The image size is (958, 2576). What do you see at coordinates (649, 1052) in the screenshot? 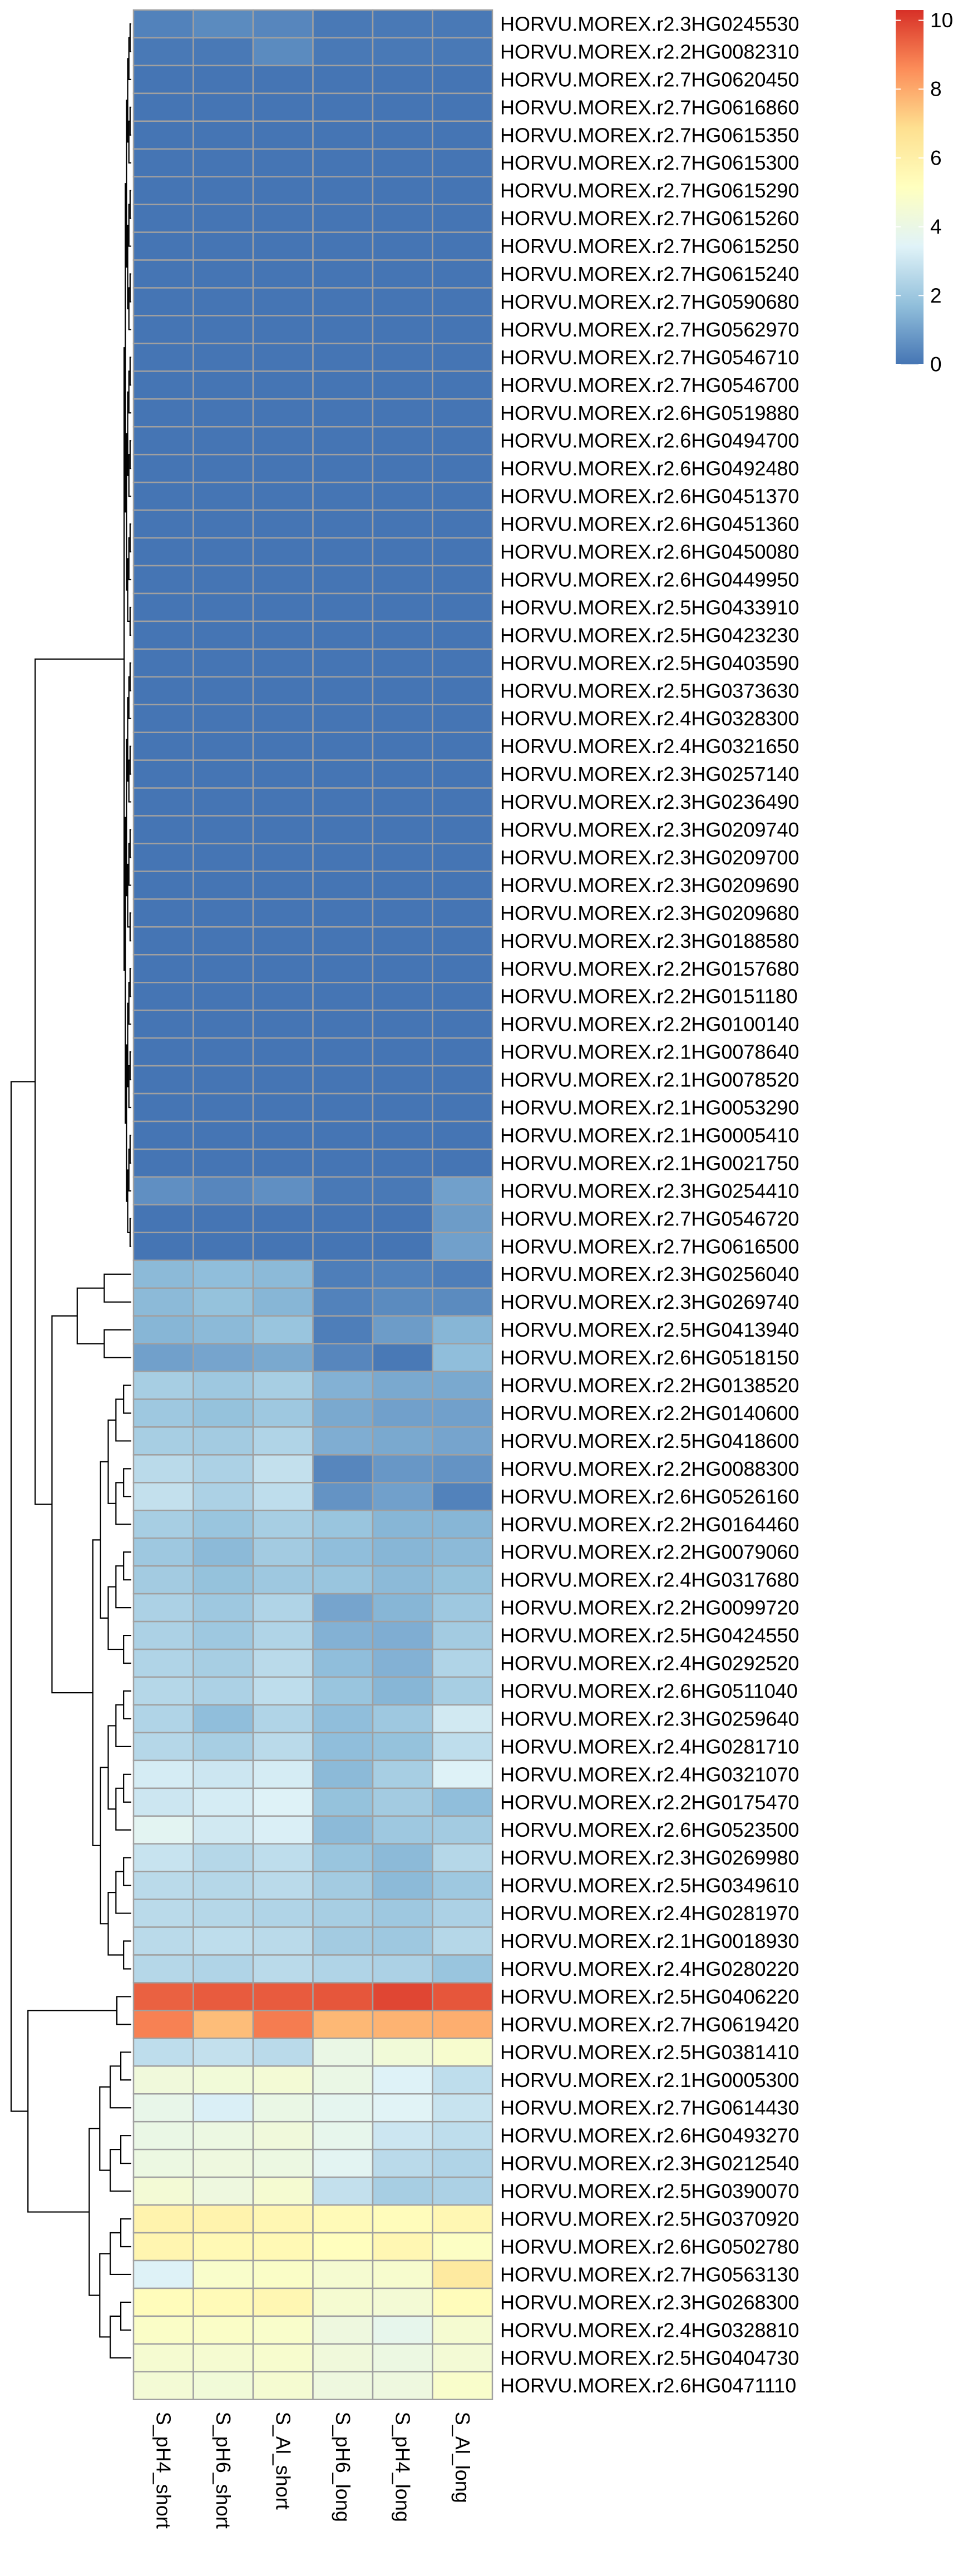
I see `row-label: HORVU.MOREX.r2.1HG0078640` at bounding box center [649, 1052].